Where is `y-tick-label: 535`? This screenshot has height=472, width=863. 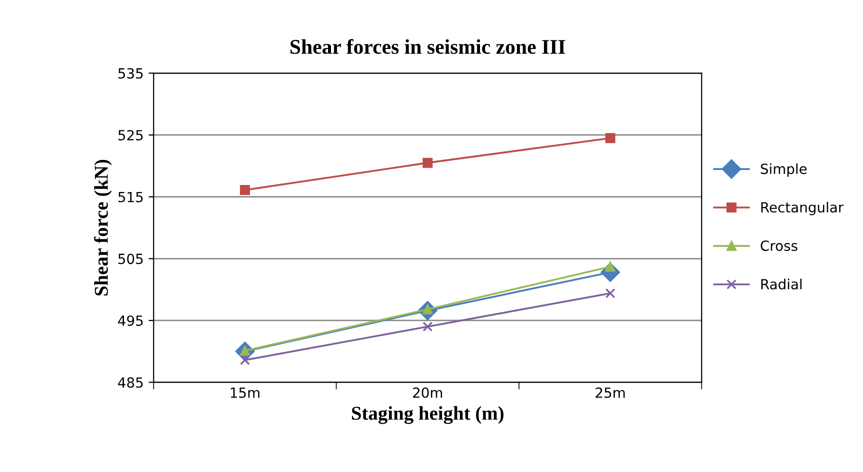 y-tick-label: 535 is located at coordinates (130, 73).